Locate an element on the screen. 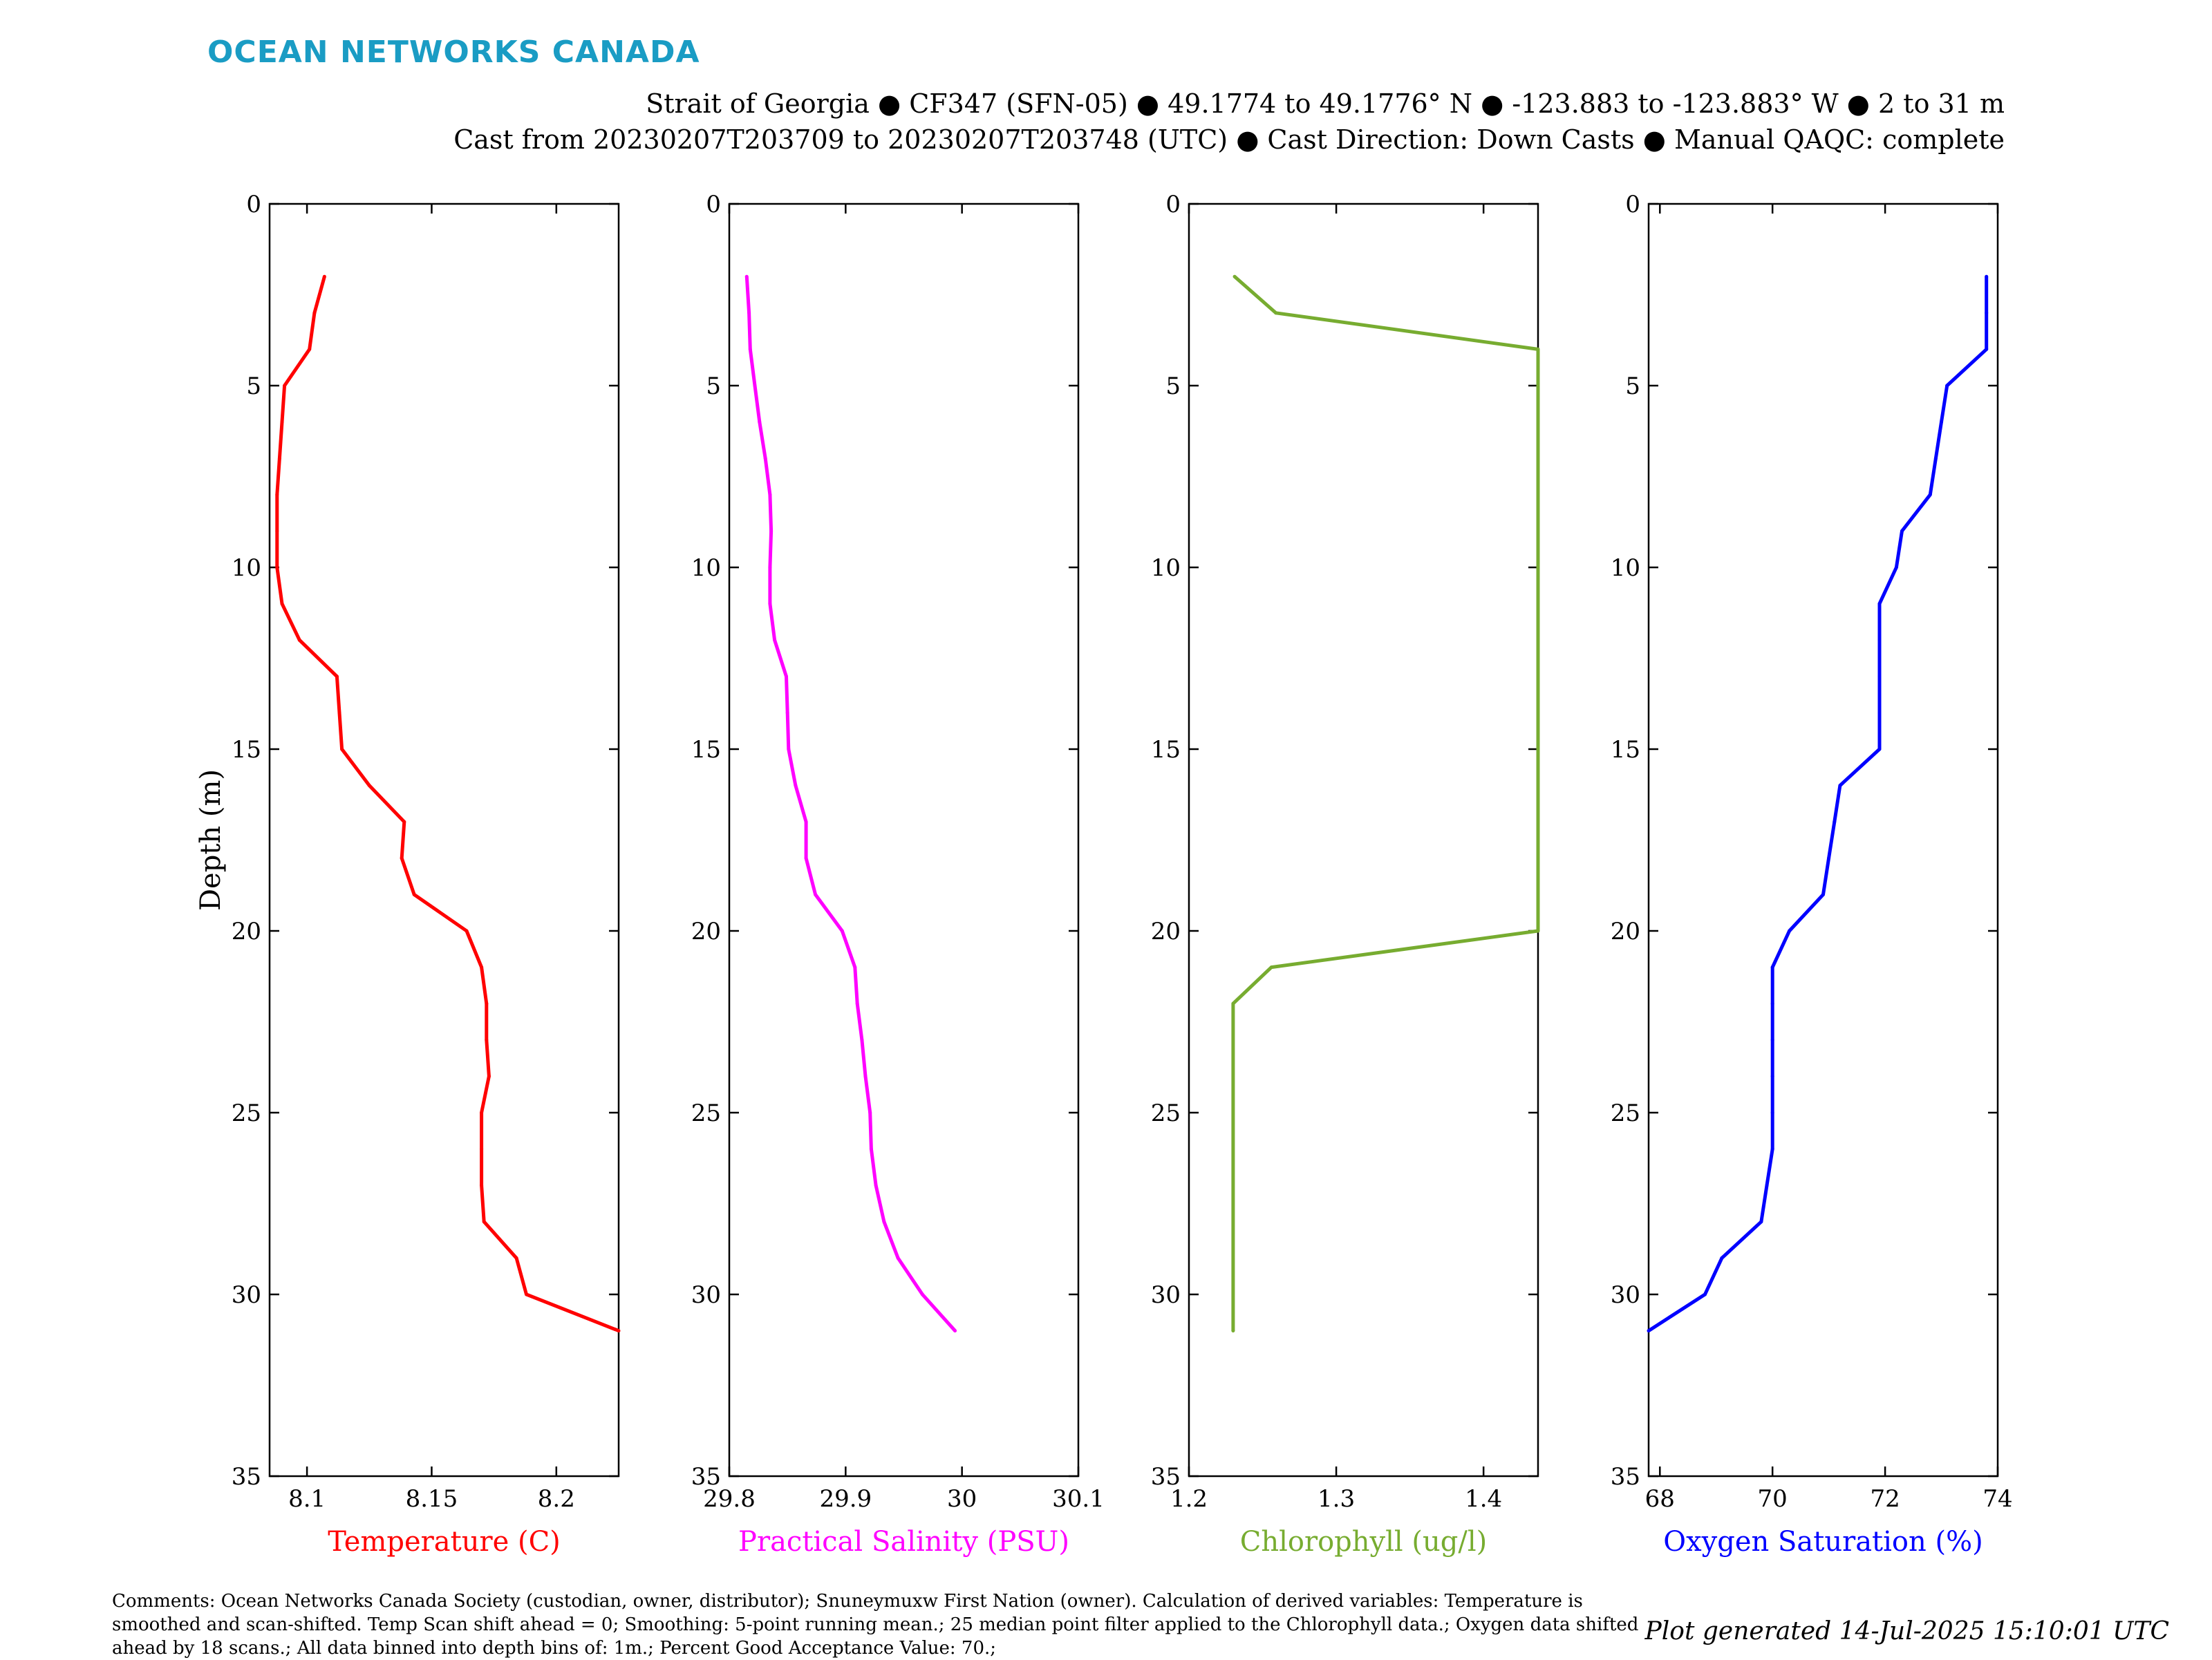 This screenshot has width=2212, height=1660. y-tick-label: 25 is located at coordinates (246, 1113).